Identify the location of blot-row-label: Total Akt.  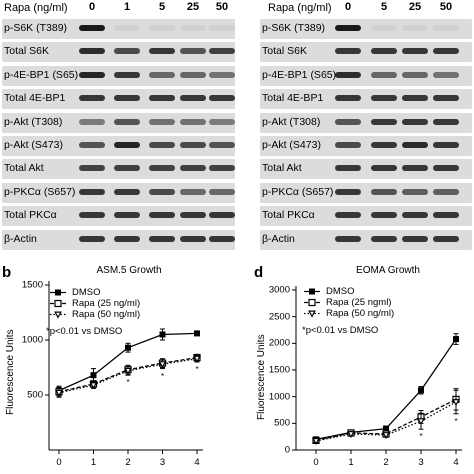
(282, 168).